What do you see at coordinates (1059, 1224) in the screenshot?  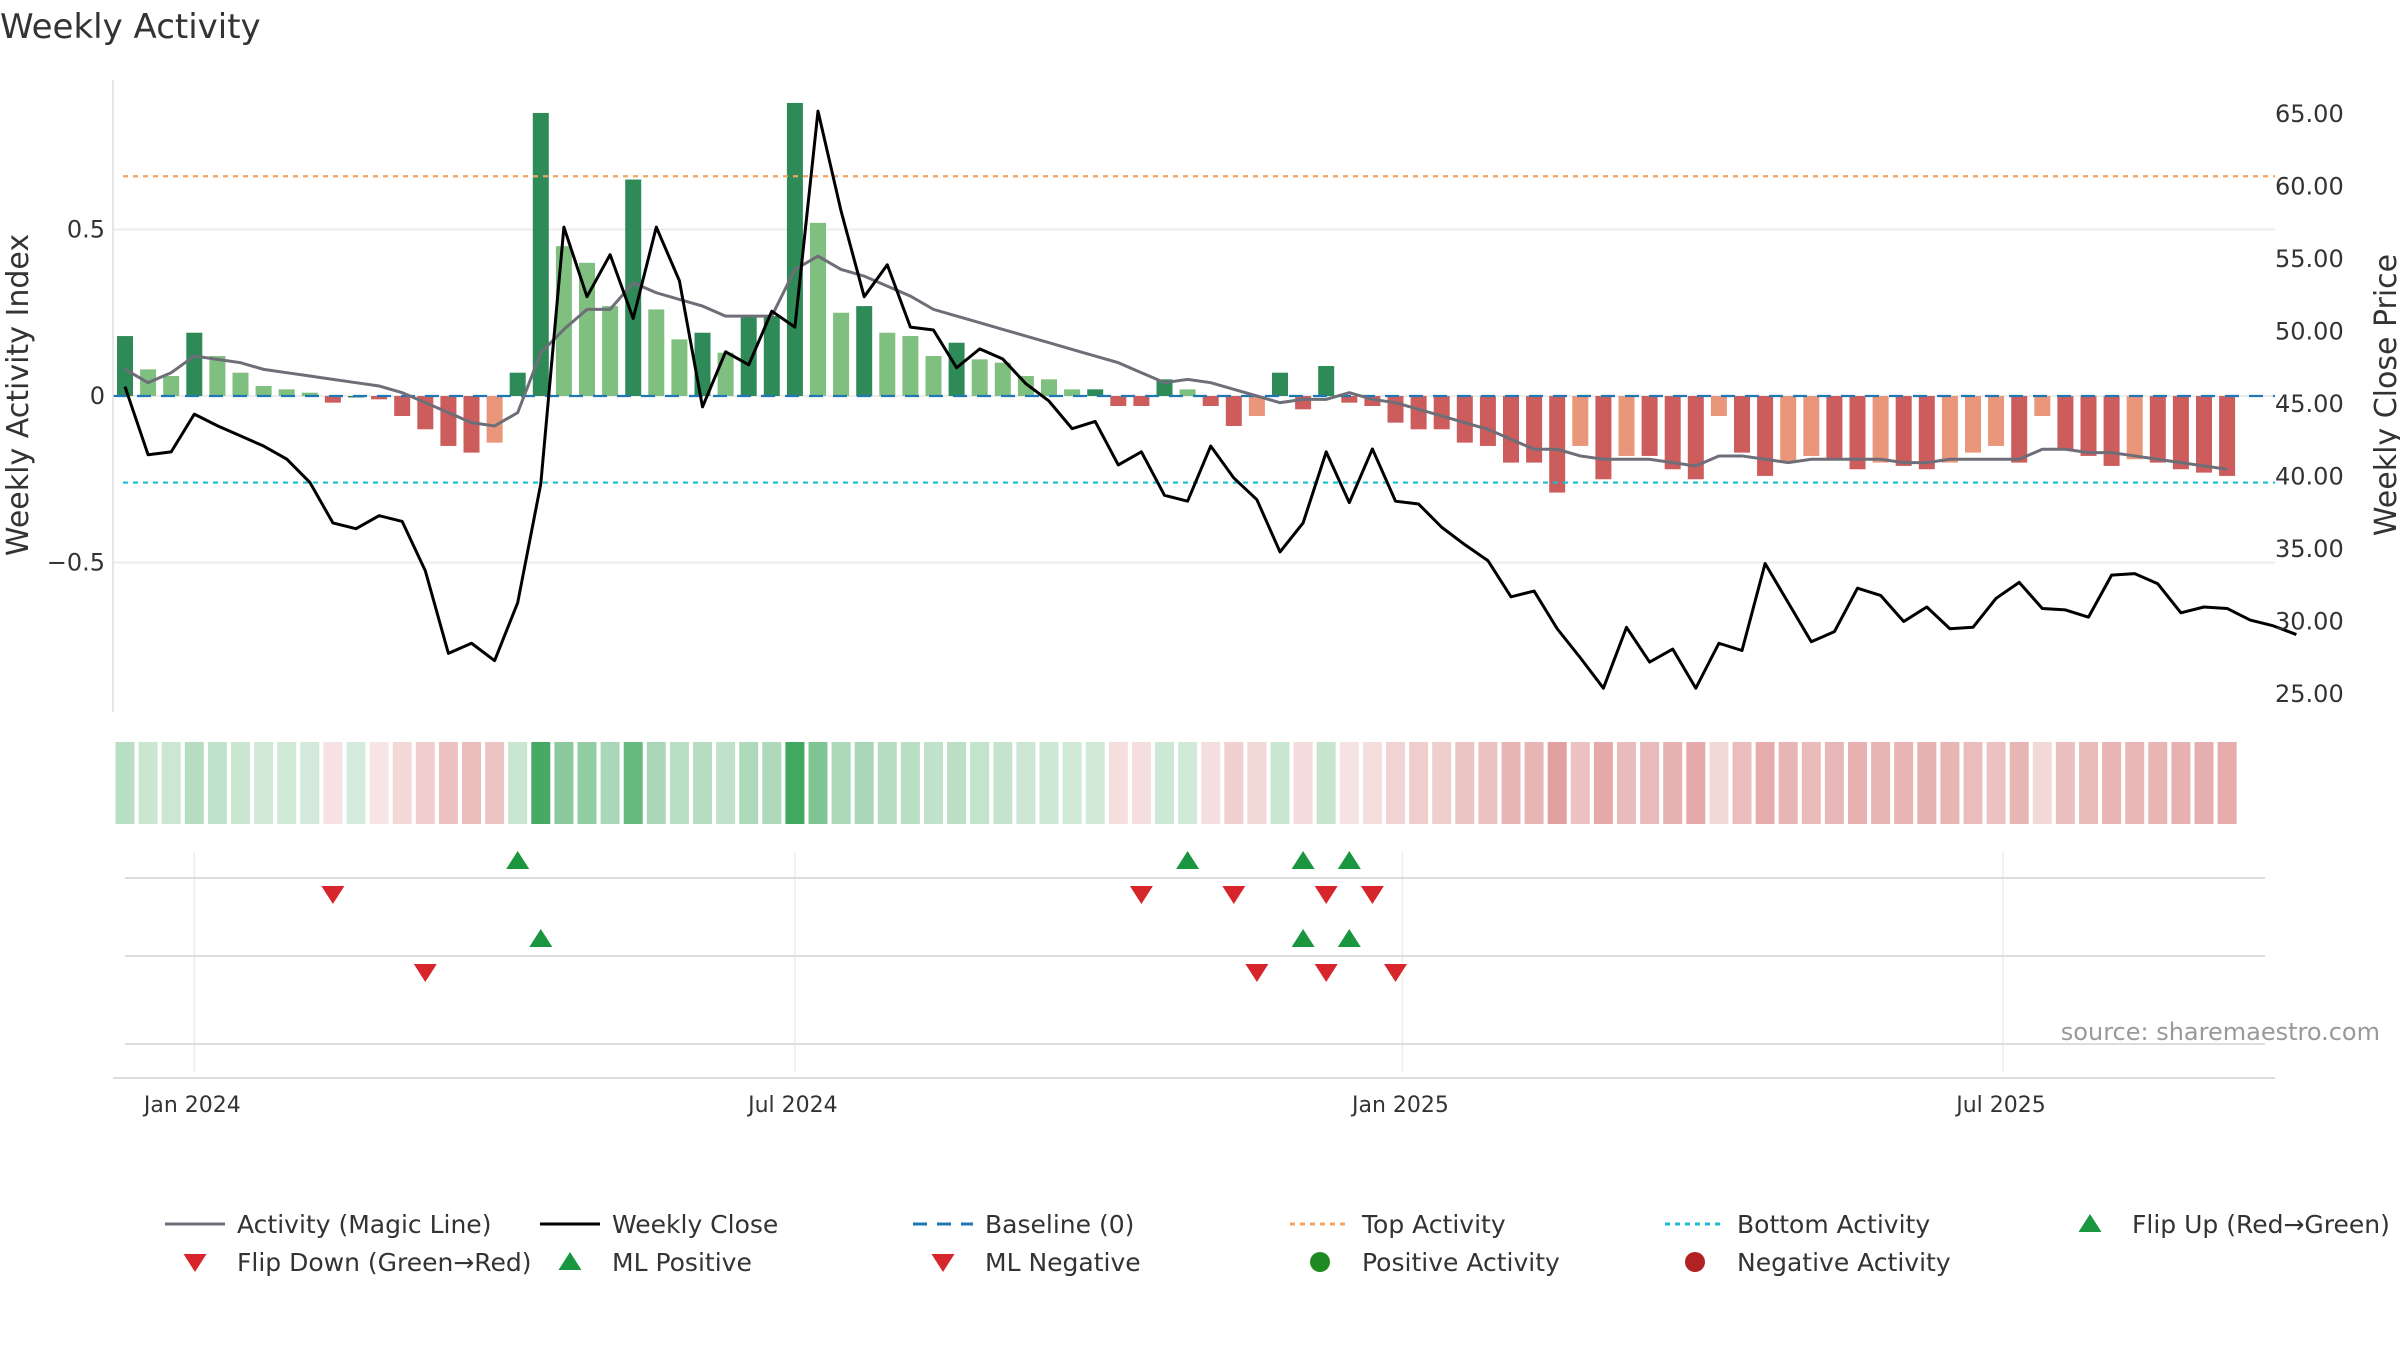 I see `legend-label: Baseline (0)` at bounding box center [1059, 1224].